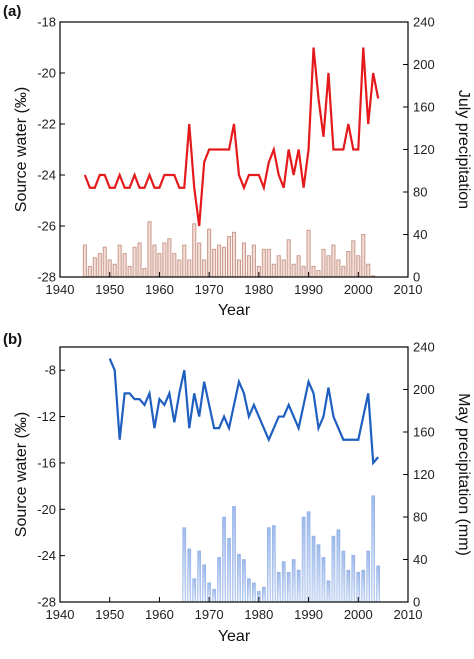 The height and width of the screenshot is (659, 474). I want to click on panel-label: (b), so click(12, 339).